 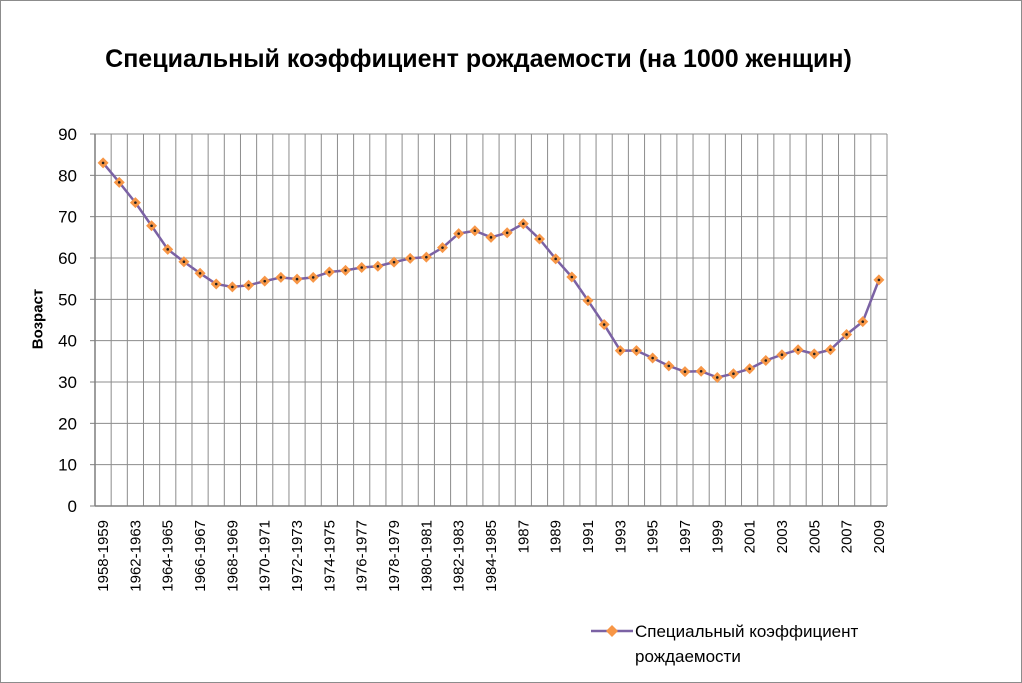 I want to click on x-tick-label: 2009, so click(x=879, y=536).